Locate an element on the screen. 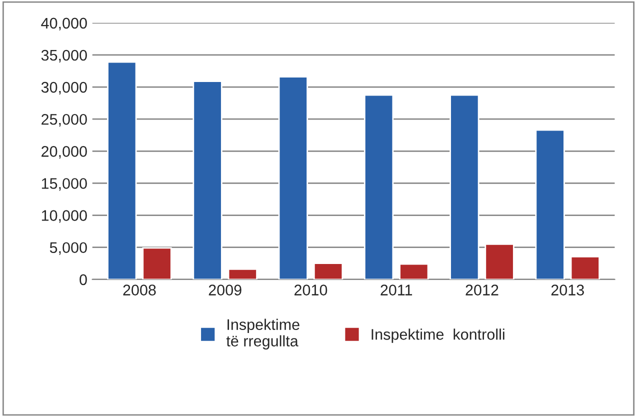 This screenshot has width=637, height=417. x-tick-label: 2012 is located at coordinates (482, 290).